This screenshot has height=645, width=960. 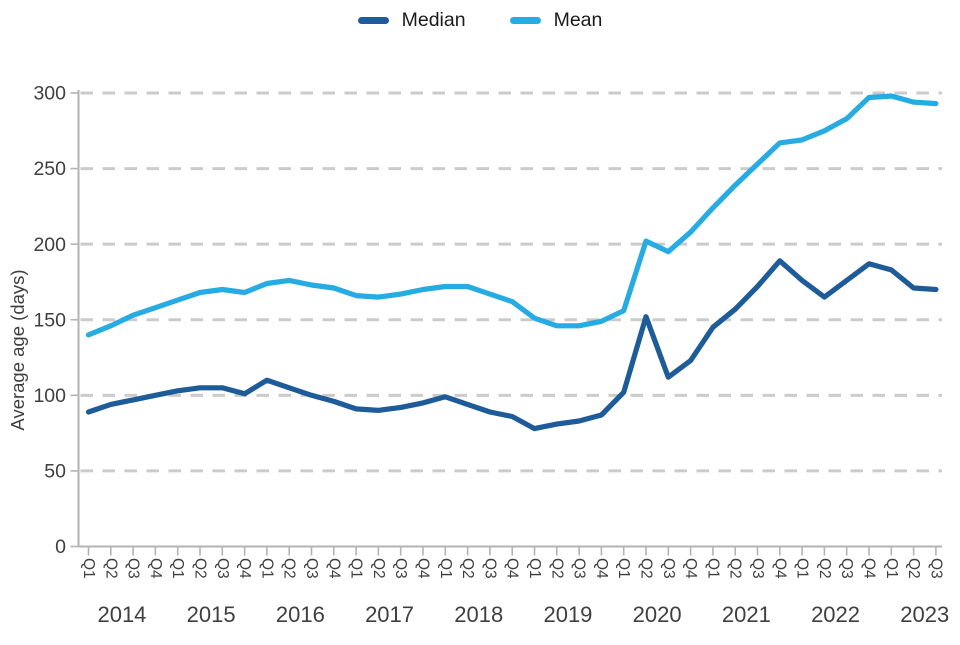 What do you see at coordinates (49, 169) in the screenshot?
I see `svg-text: 250` at bounding box center [49, 169].